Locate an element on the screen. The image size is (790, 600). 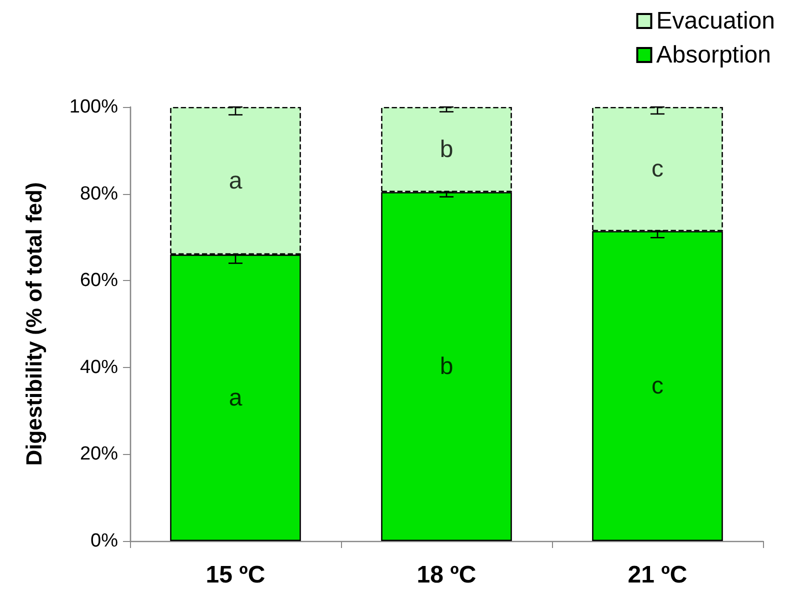
x-tick-label: 15 ºC is located at coordinates (236, 575).